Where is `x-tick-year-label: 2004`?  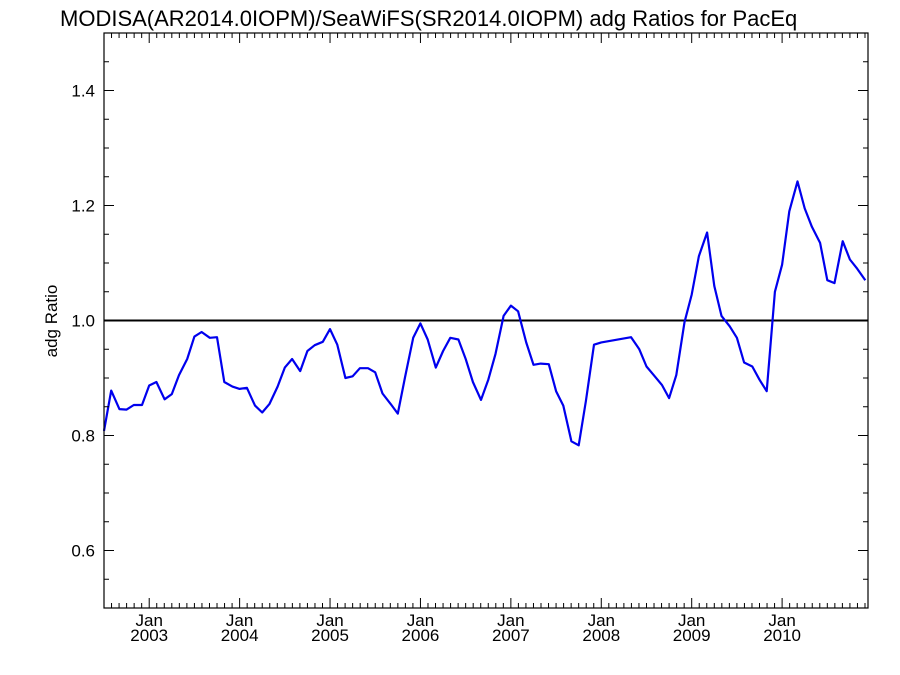
x-tick-year-label: 2004 is located at coordinates (240, 635).